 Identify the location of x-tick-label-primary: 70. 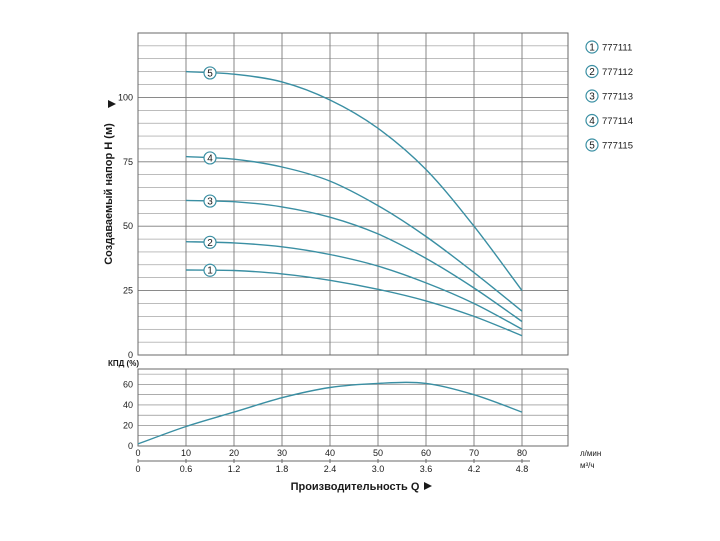
(474, 453).